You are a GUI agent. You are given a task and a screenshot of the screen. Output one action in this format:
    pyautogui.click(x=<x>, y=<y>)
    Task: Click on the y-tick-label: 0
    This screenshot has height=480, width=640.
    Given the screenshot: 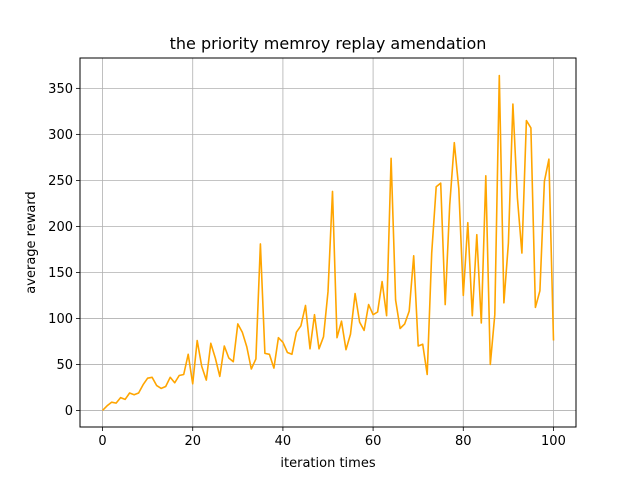 What is the action you would take?
    pyautogui.click(x=69, y=411)
    